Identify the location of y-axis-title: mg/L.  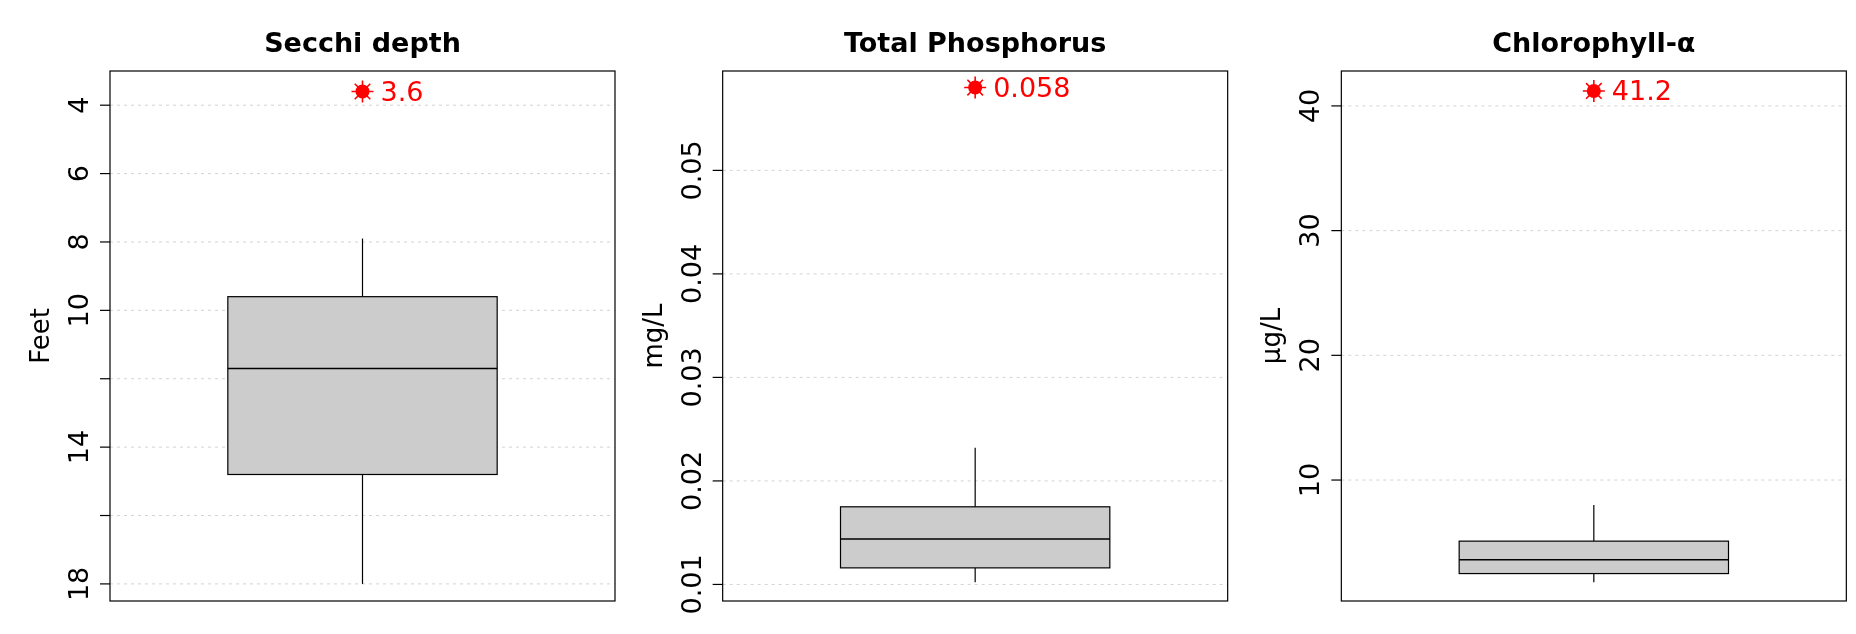
(652, 335).